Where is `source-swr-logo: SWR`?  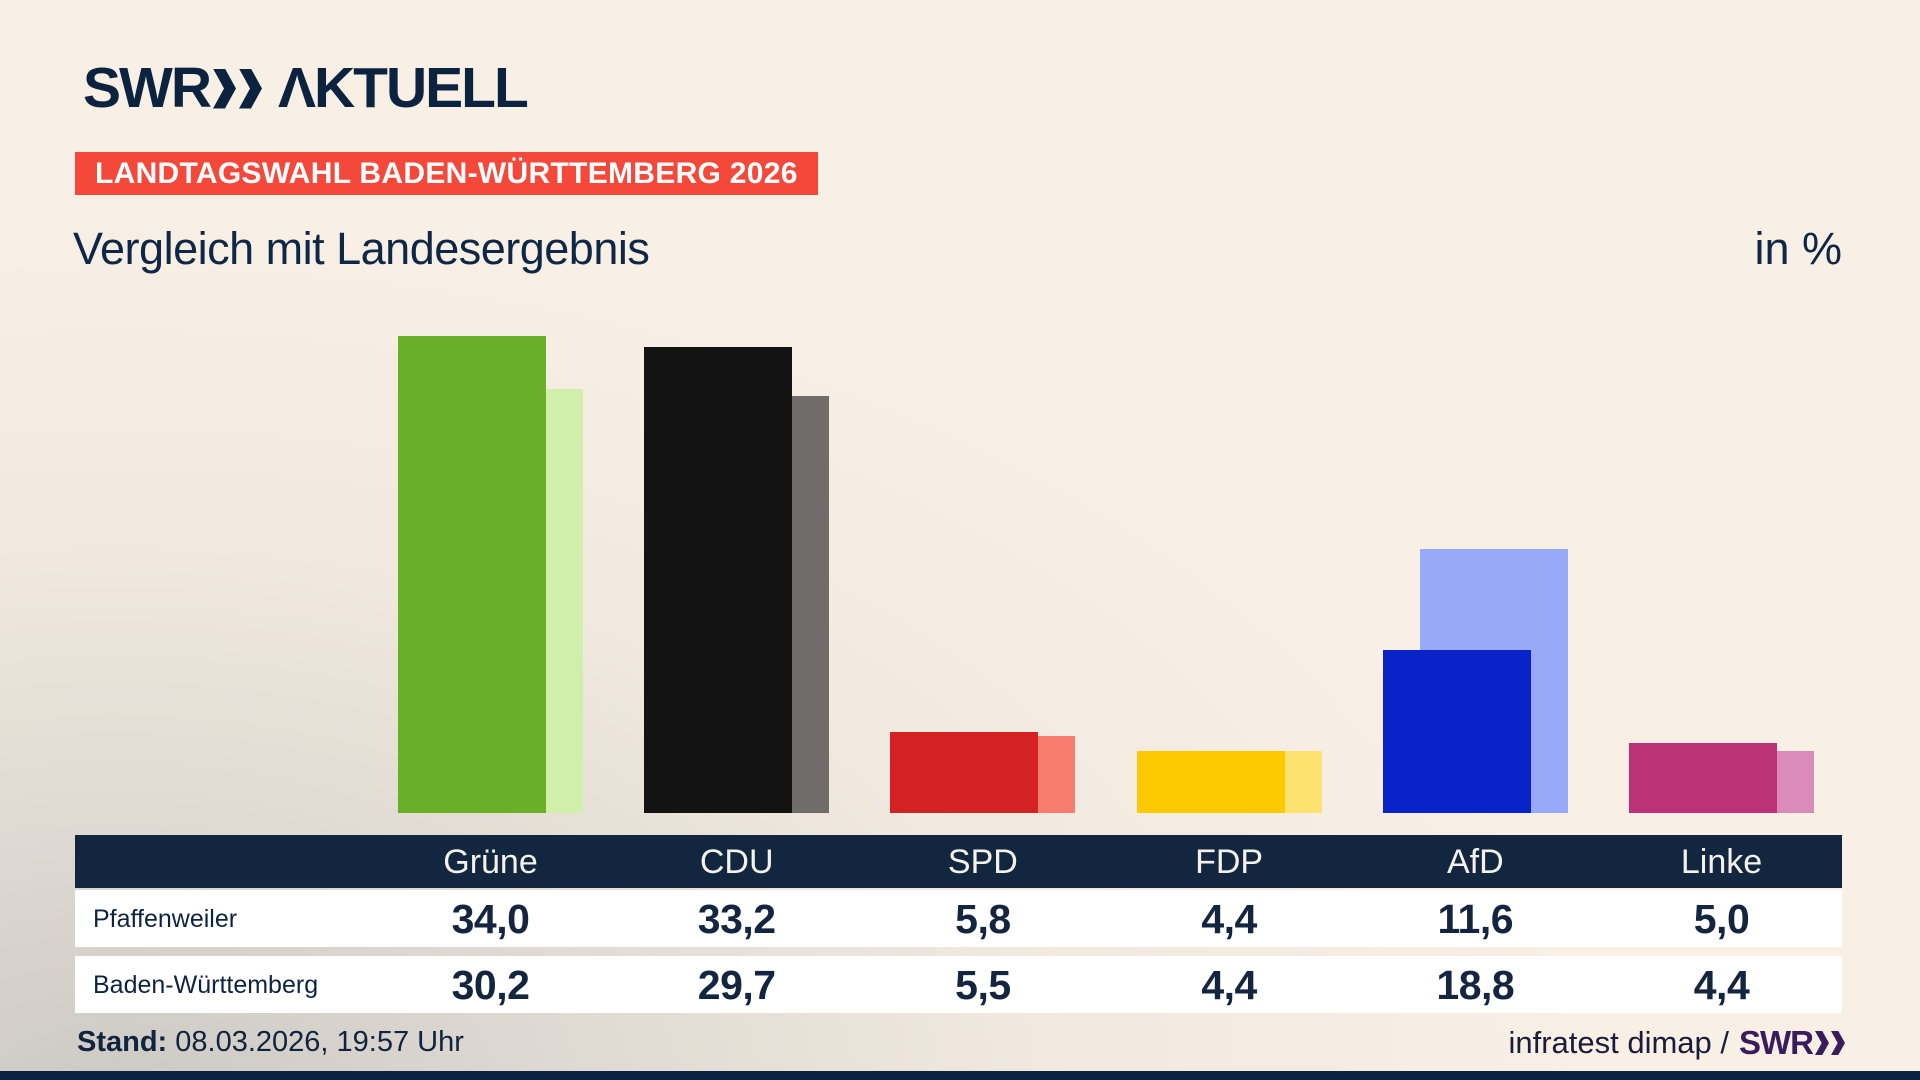
source-swr-logo: SWR is located at coordinates (1776, 1042).